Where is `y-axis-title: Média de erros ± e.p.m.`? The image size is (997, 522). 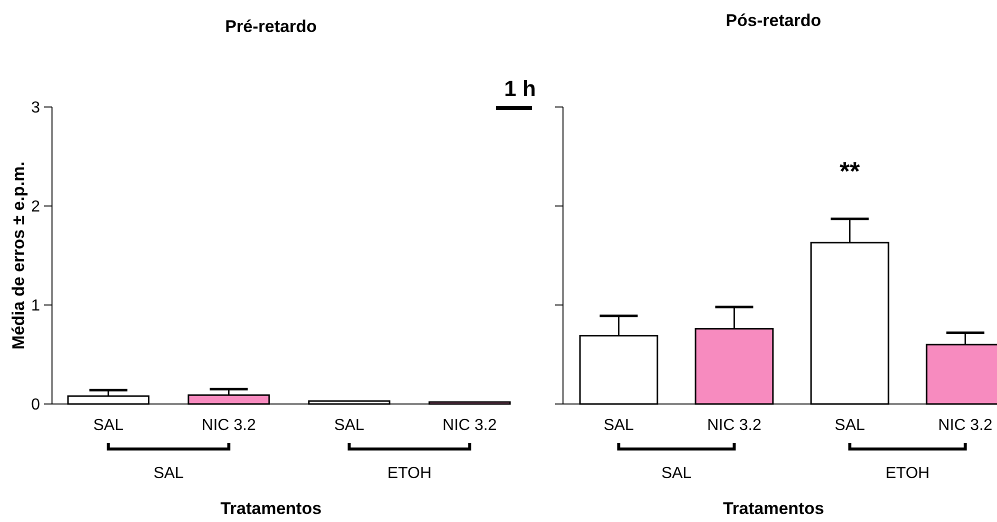
y-axis-title: Média de erros ± e.p.m. is located at coordinates (18, 256).